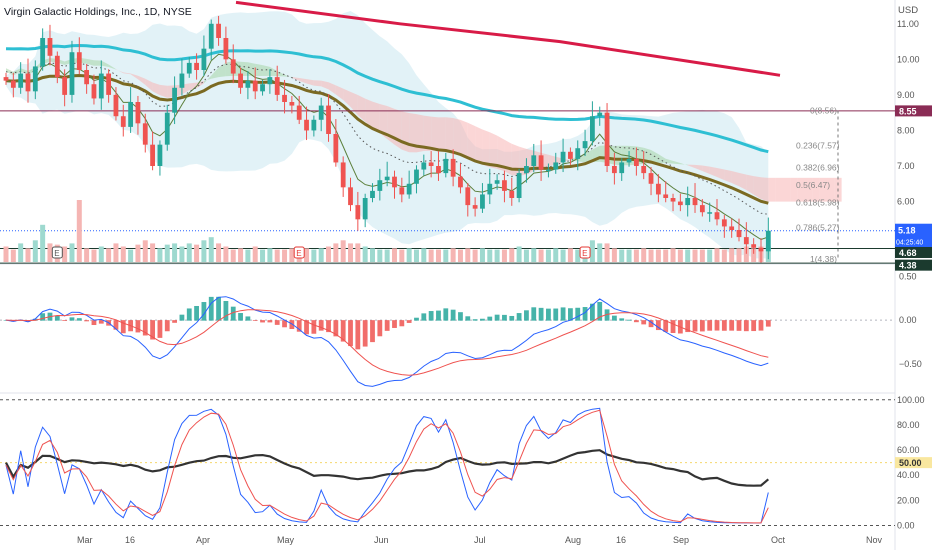 The width and height of the screenshot is (932, 550). What do you see at coordinates (480, 540) in the screenshot?
I see `time-axis: Mar 16 Apr May Jun Jul Aug 16 Sep Oct Nov` at bounding box center [480, 540].